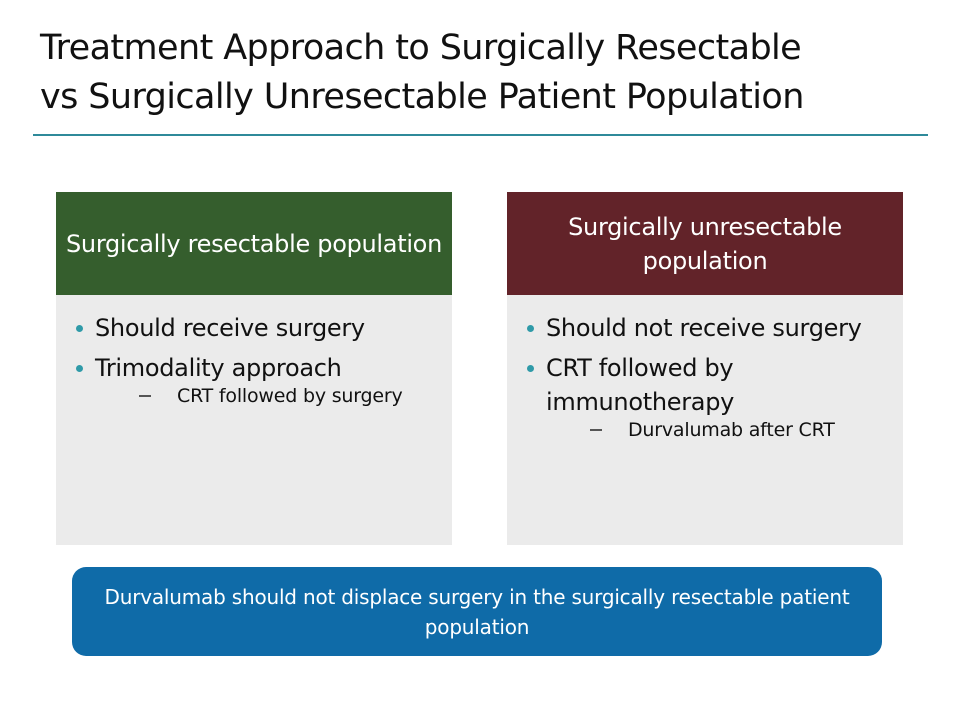  What do you see at coordinates (379, 243) in the screenshot?
I see `resectable-header-line-2: population` at bounding box center [379, 243].